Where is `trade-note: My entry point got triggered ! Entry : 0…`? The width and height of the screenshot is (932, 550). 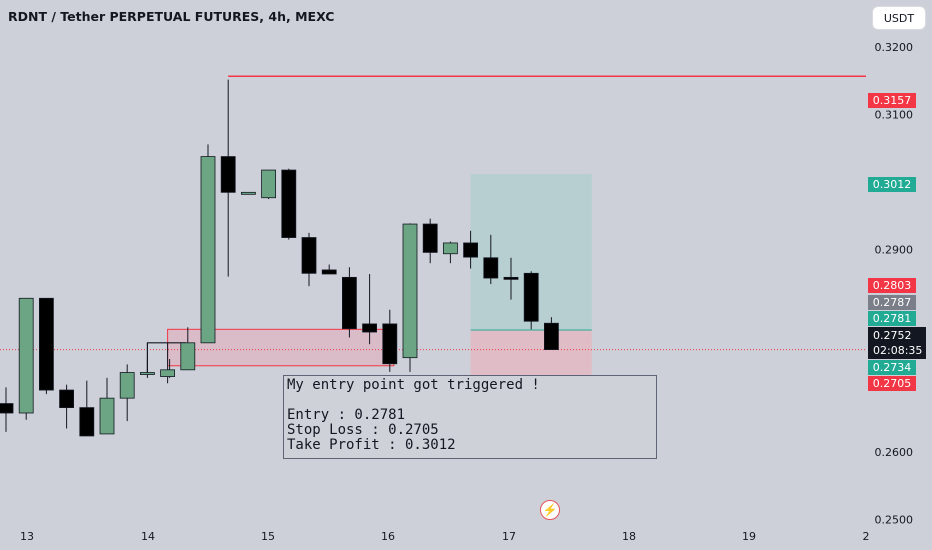
trade-note: My entry point got triggered ! Entry : 0… is located at coordinates (470, 417).